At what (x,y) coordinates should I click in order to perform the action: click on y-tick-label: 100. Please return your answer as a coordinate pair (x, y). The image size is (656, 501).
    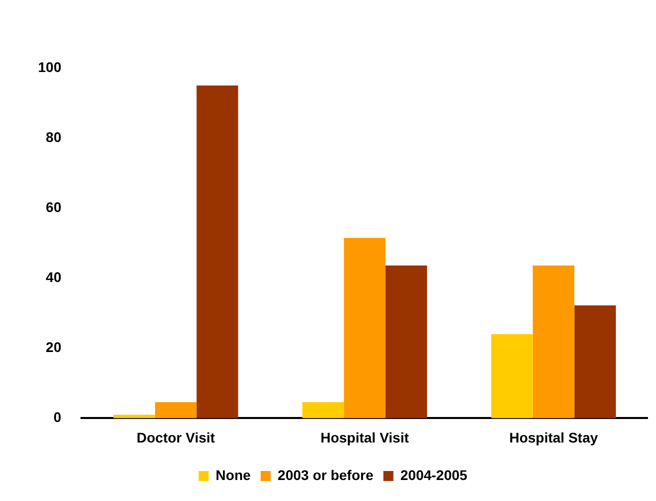
    Looking at the image, I should click on (50, 66).